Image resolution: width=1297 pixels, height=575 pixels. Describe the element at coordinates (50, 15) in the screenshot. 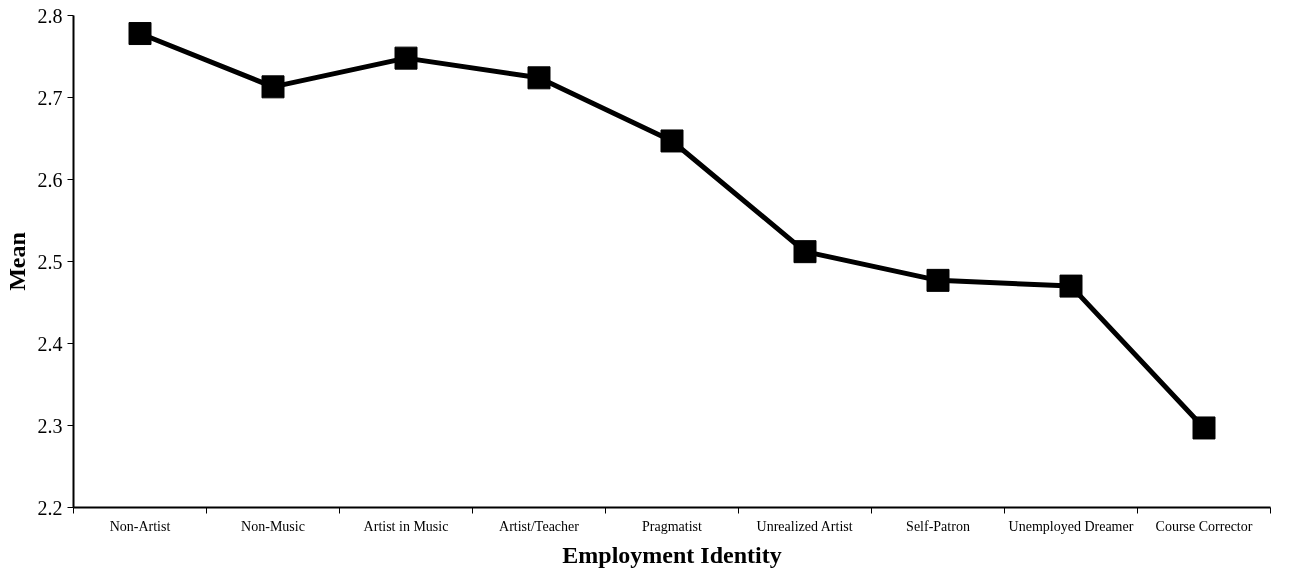

I see `y-tick-label: 2.8` at that location.